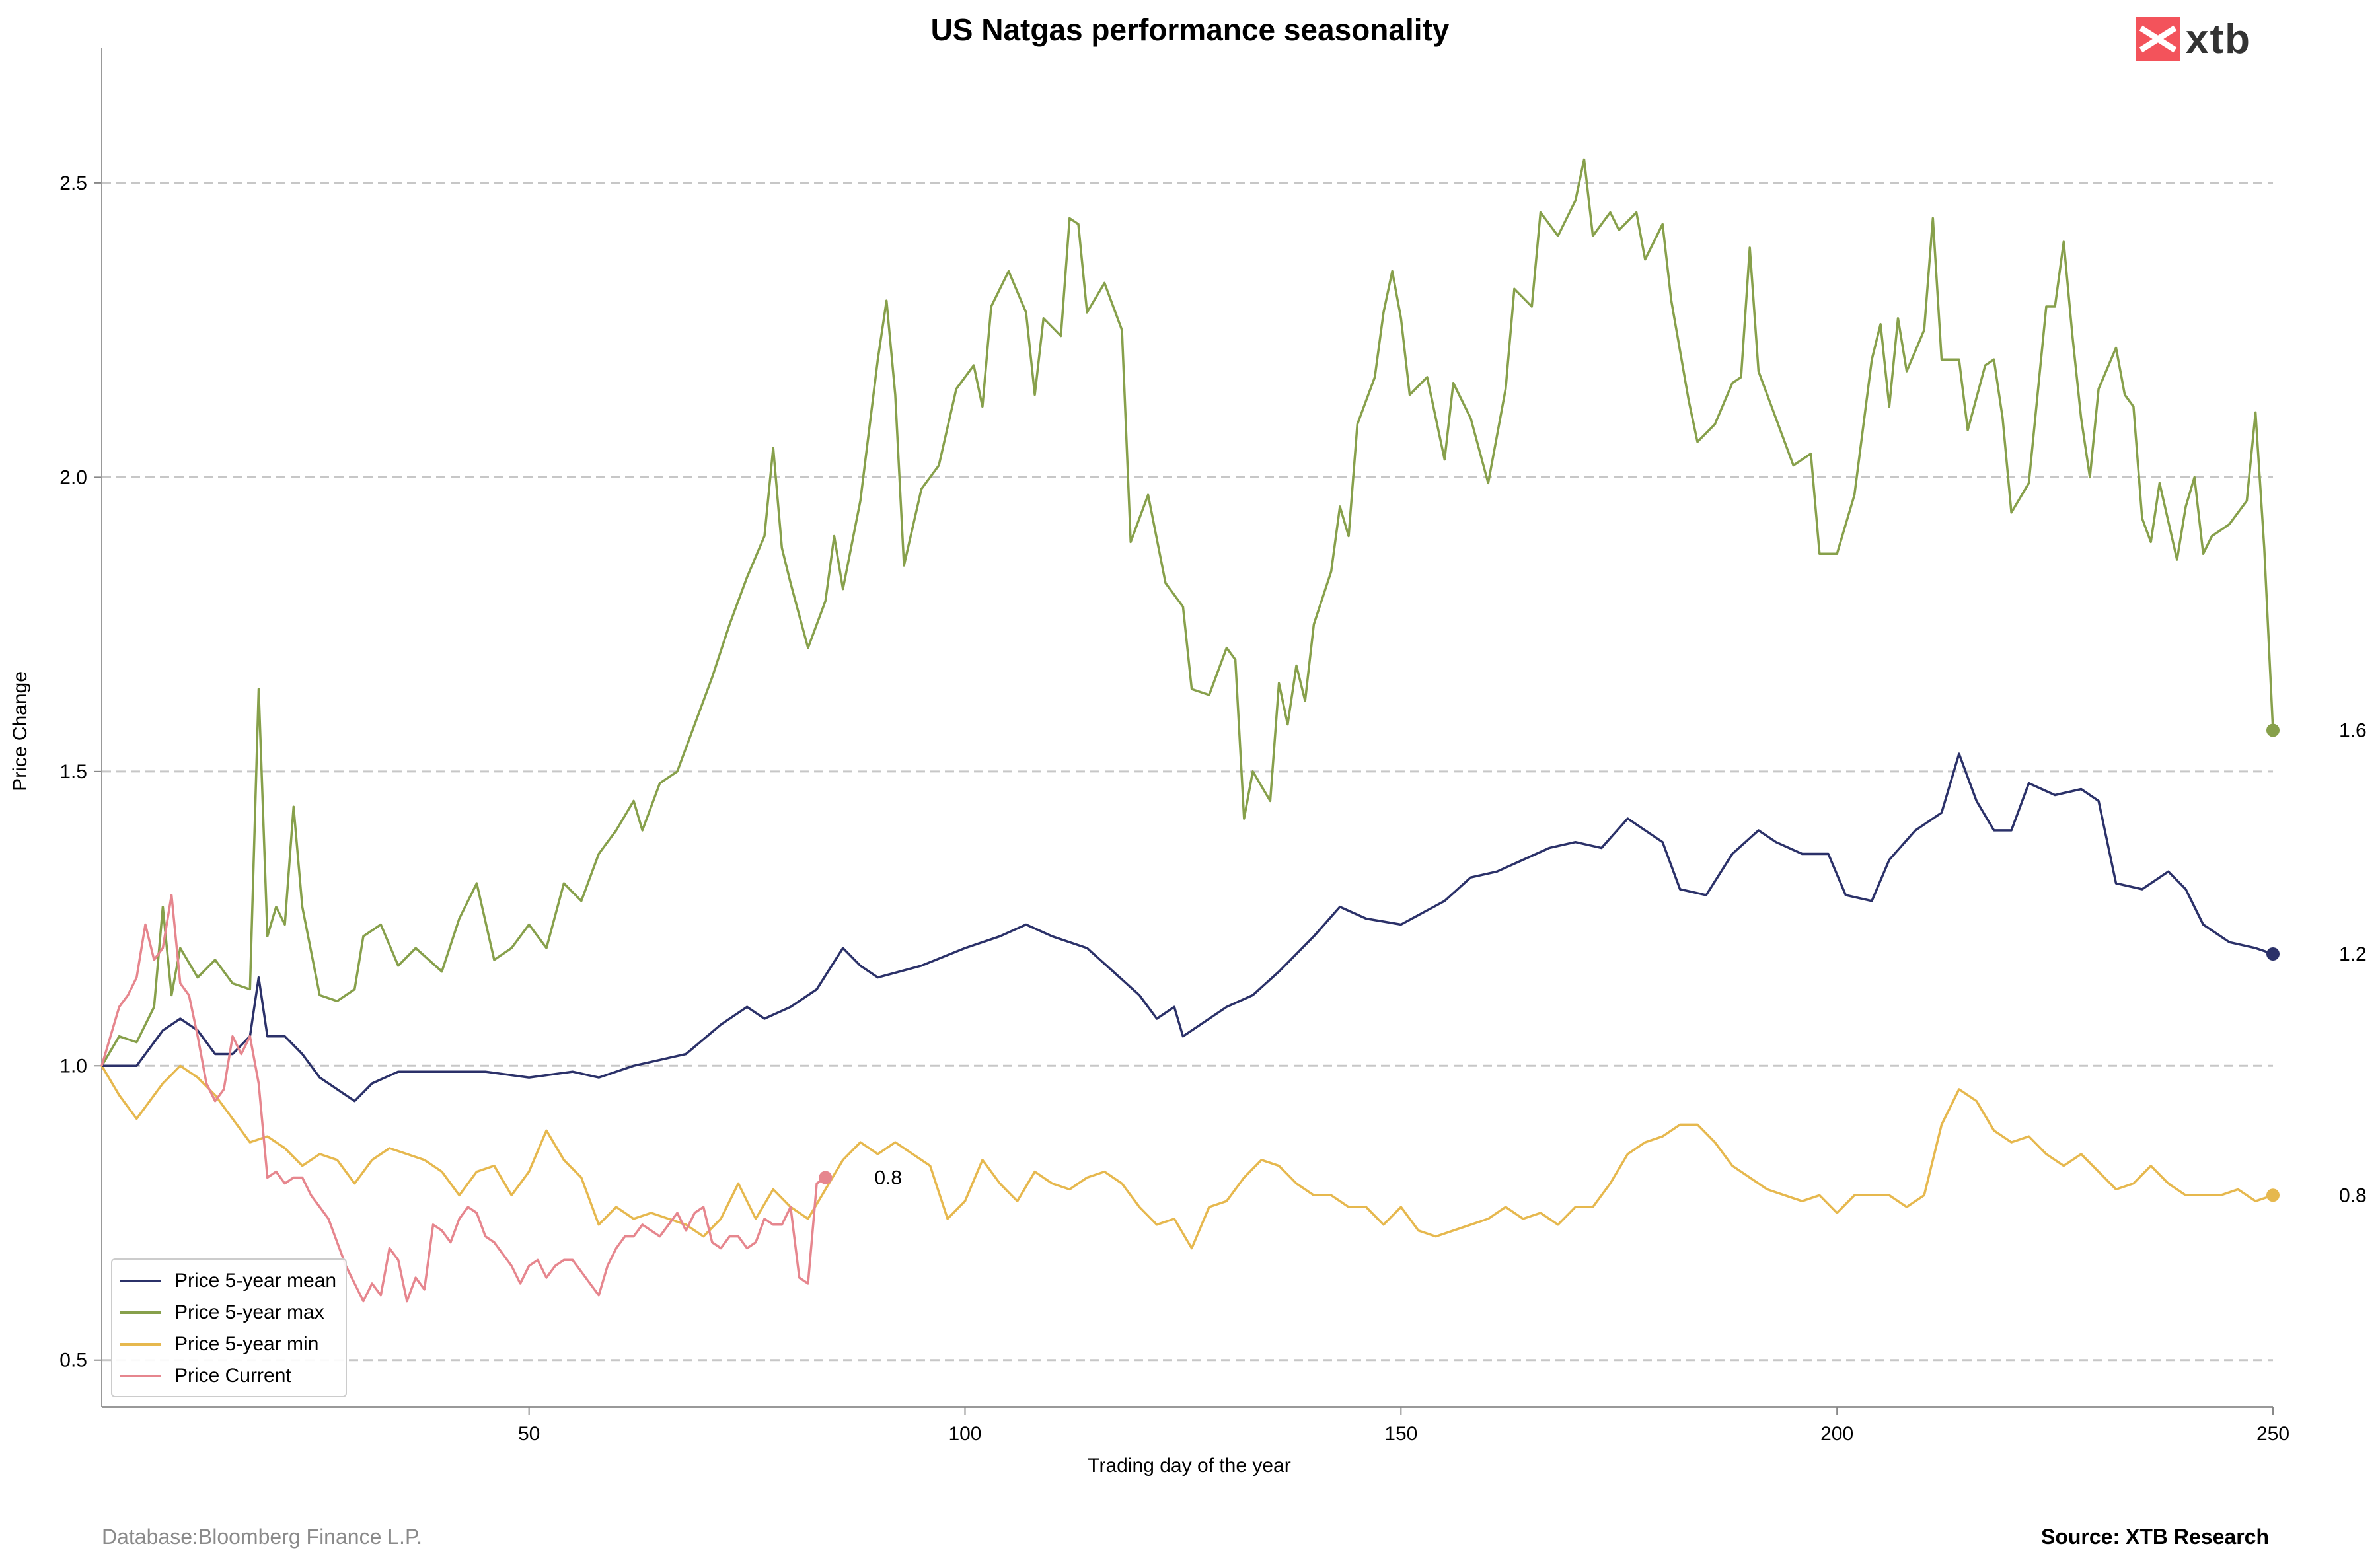 The image size is (2380, 1567). I want to click on x-tick-label: 100, so click(964, 1434).